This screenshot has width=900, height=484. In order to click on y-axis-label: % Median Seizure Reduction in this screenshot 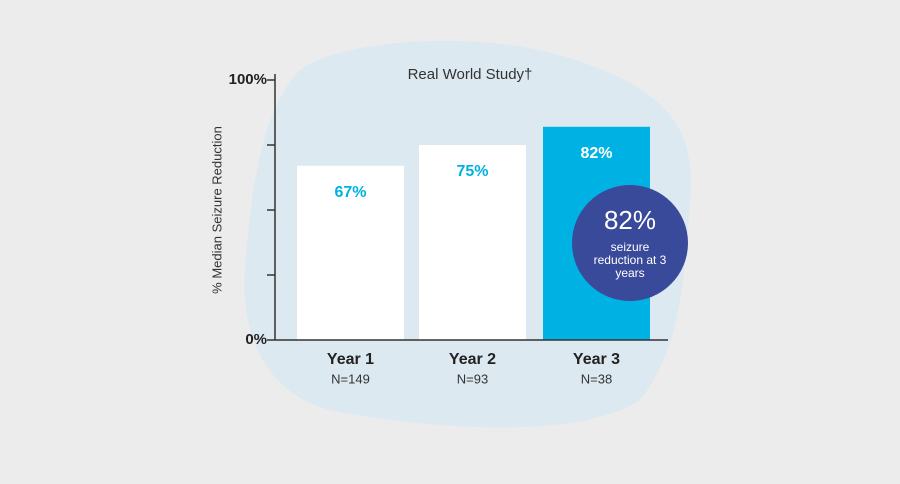, I will do `click(216, 210)`.